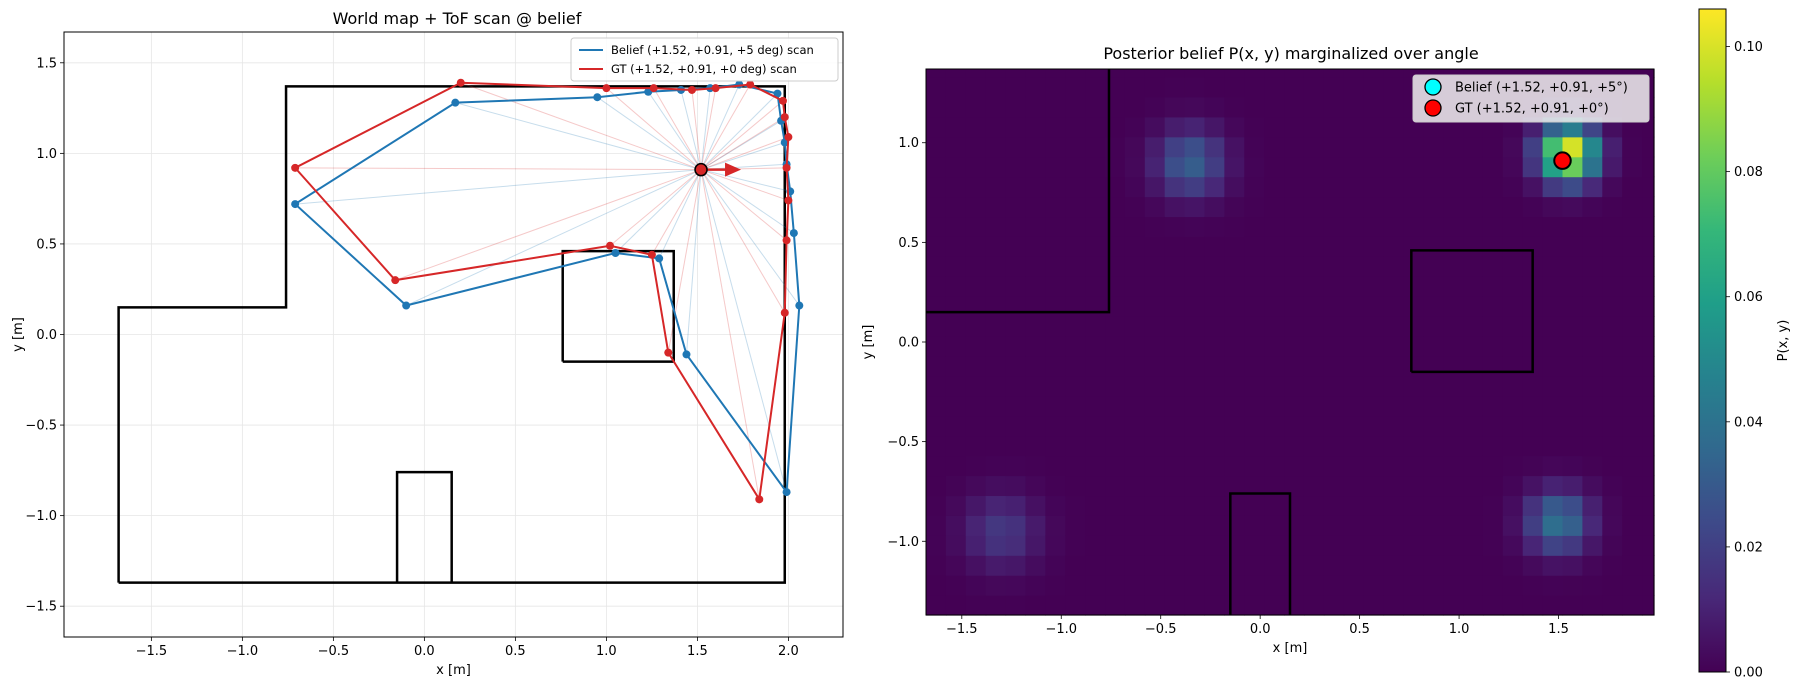 This screenshot has width=1799, height=690. Describe the element at coordinates (1744, 360) in the screenshot. I see `colorbar-ticks: 0.00 0.02 0.04 0.06 0.08 0.10` at that location.